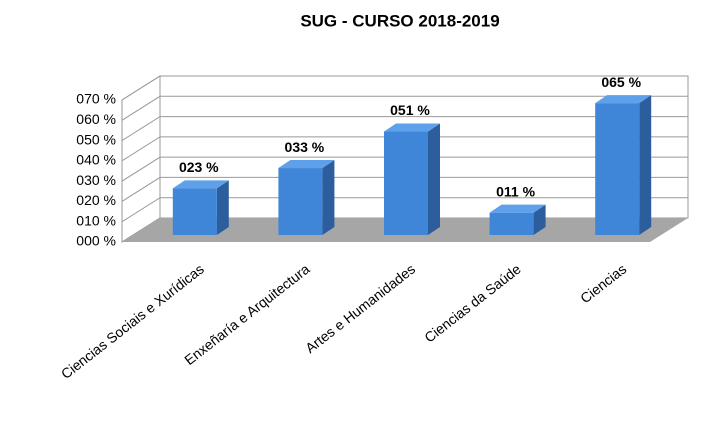  I want to click on y-tick-label: 000 %, so click(96, 241).